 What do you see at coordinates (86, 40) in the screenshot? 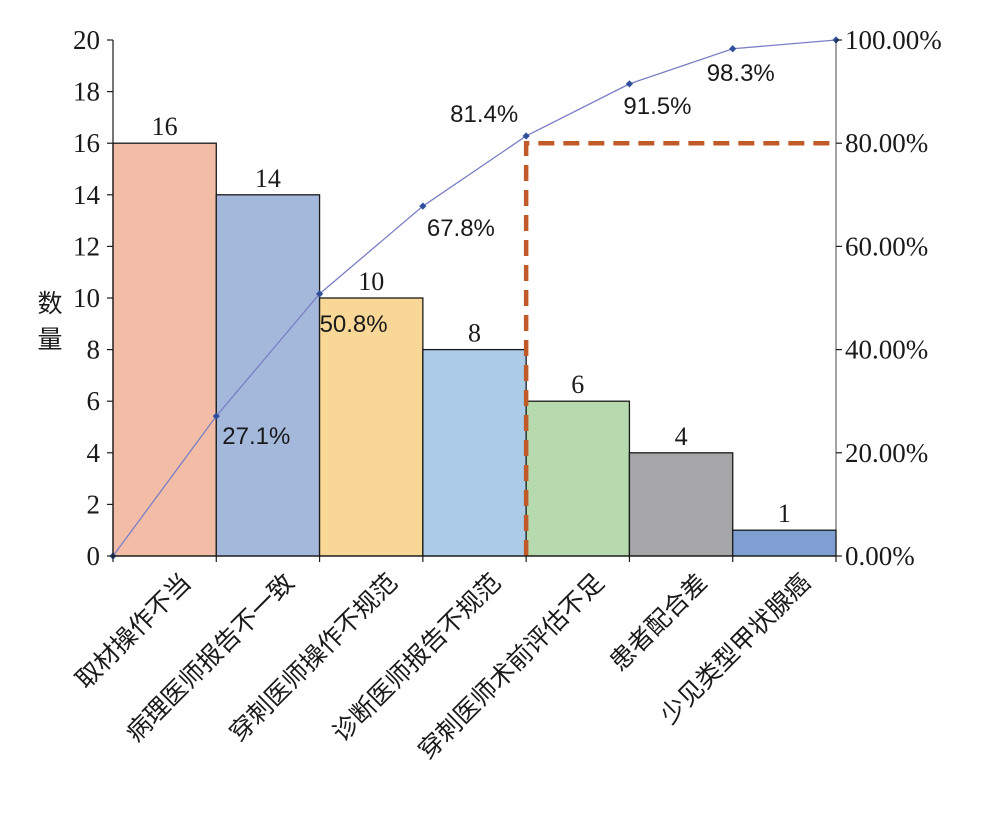
I see `y-tick-label-10: 20` at bounding box center [86, 40].